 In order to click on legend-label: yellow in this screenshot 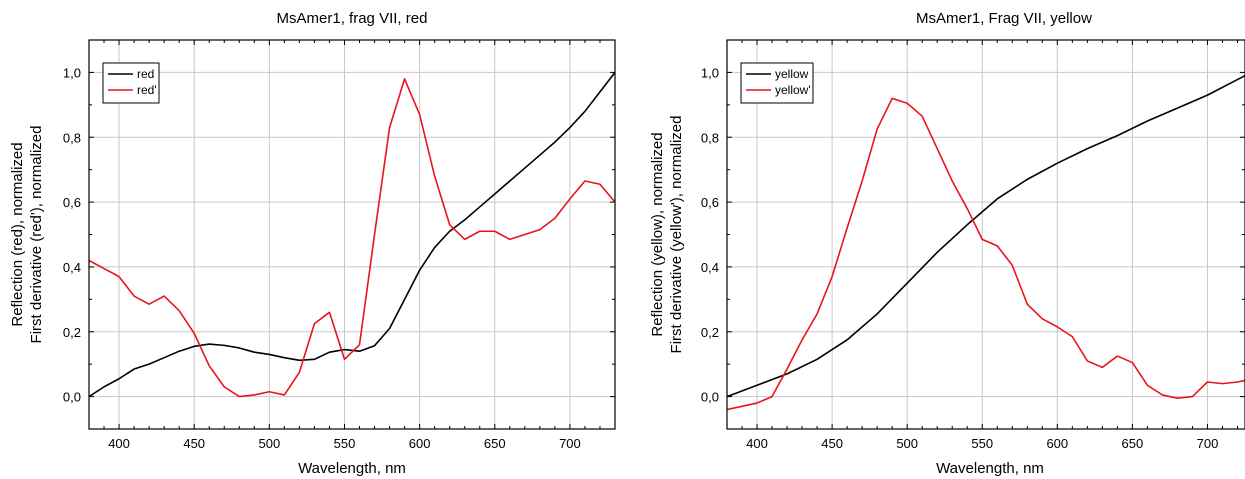, I will do `click(792, 74)`.